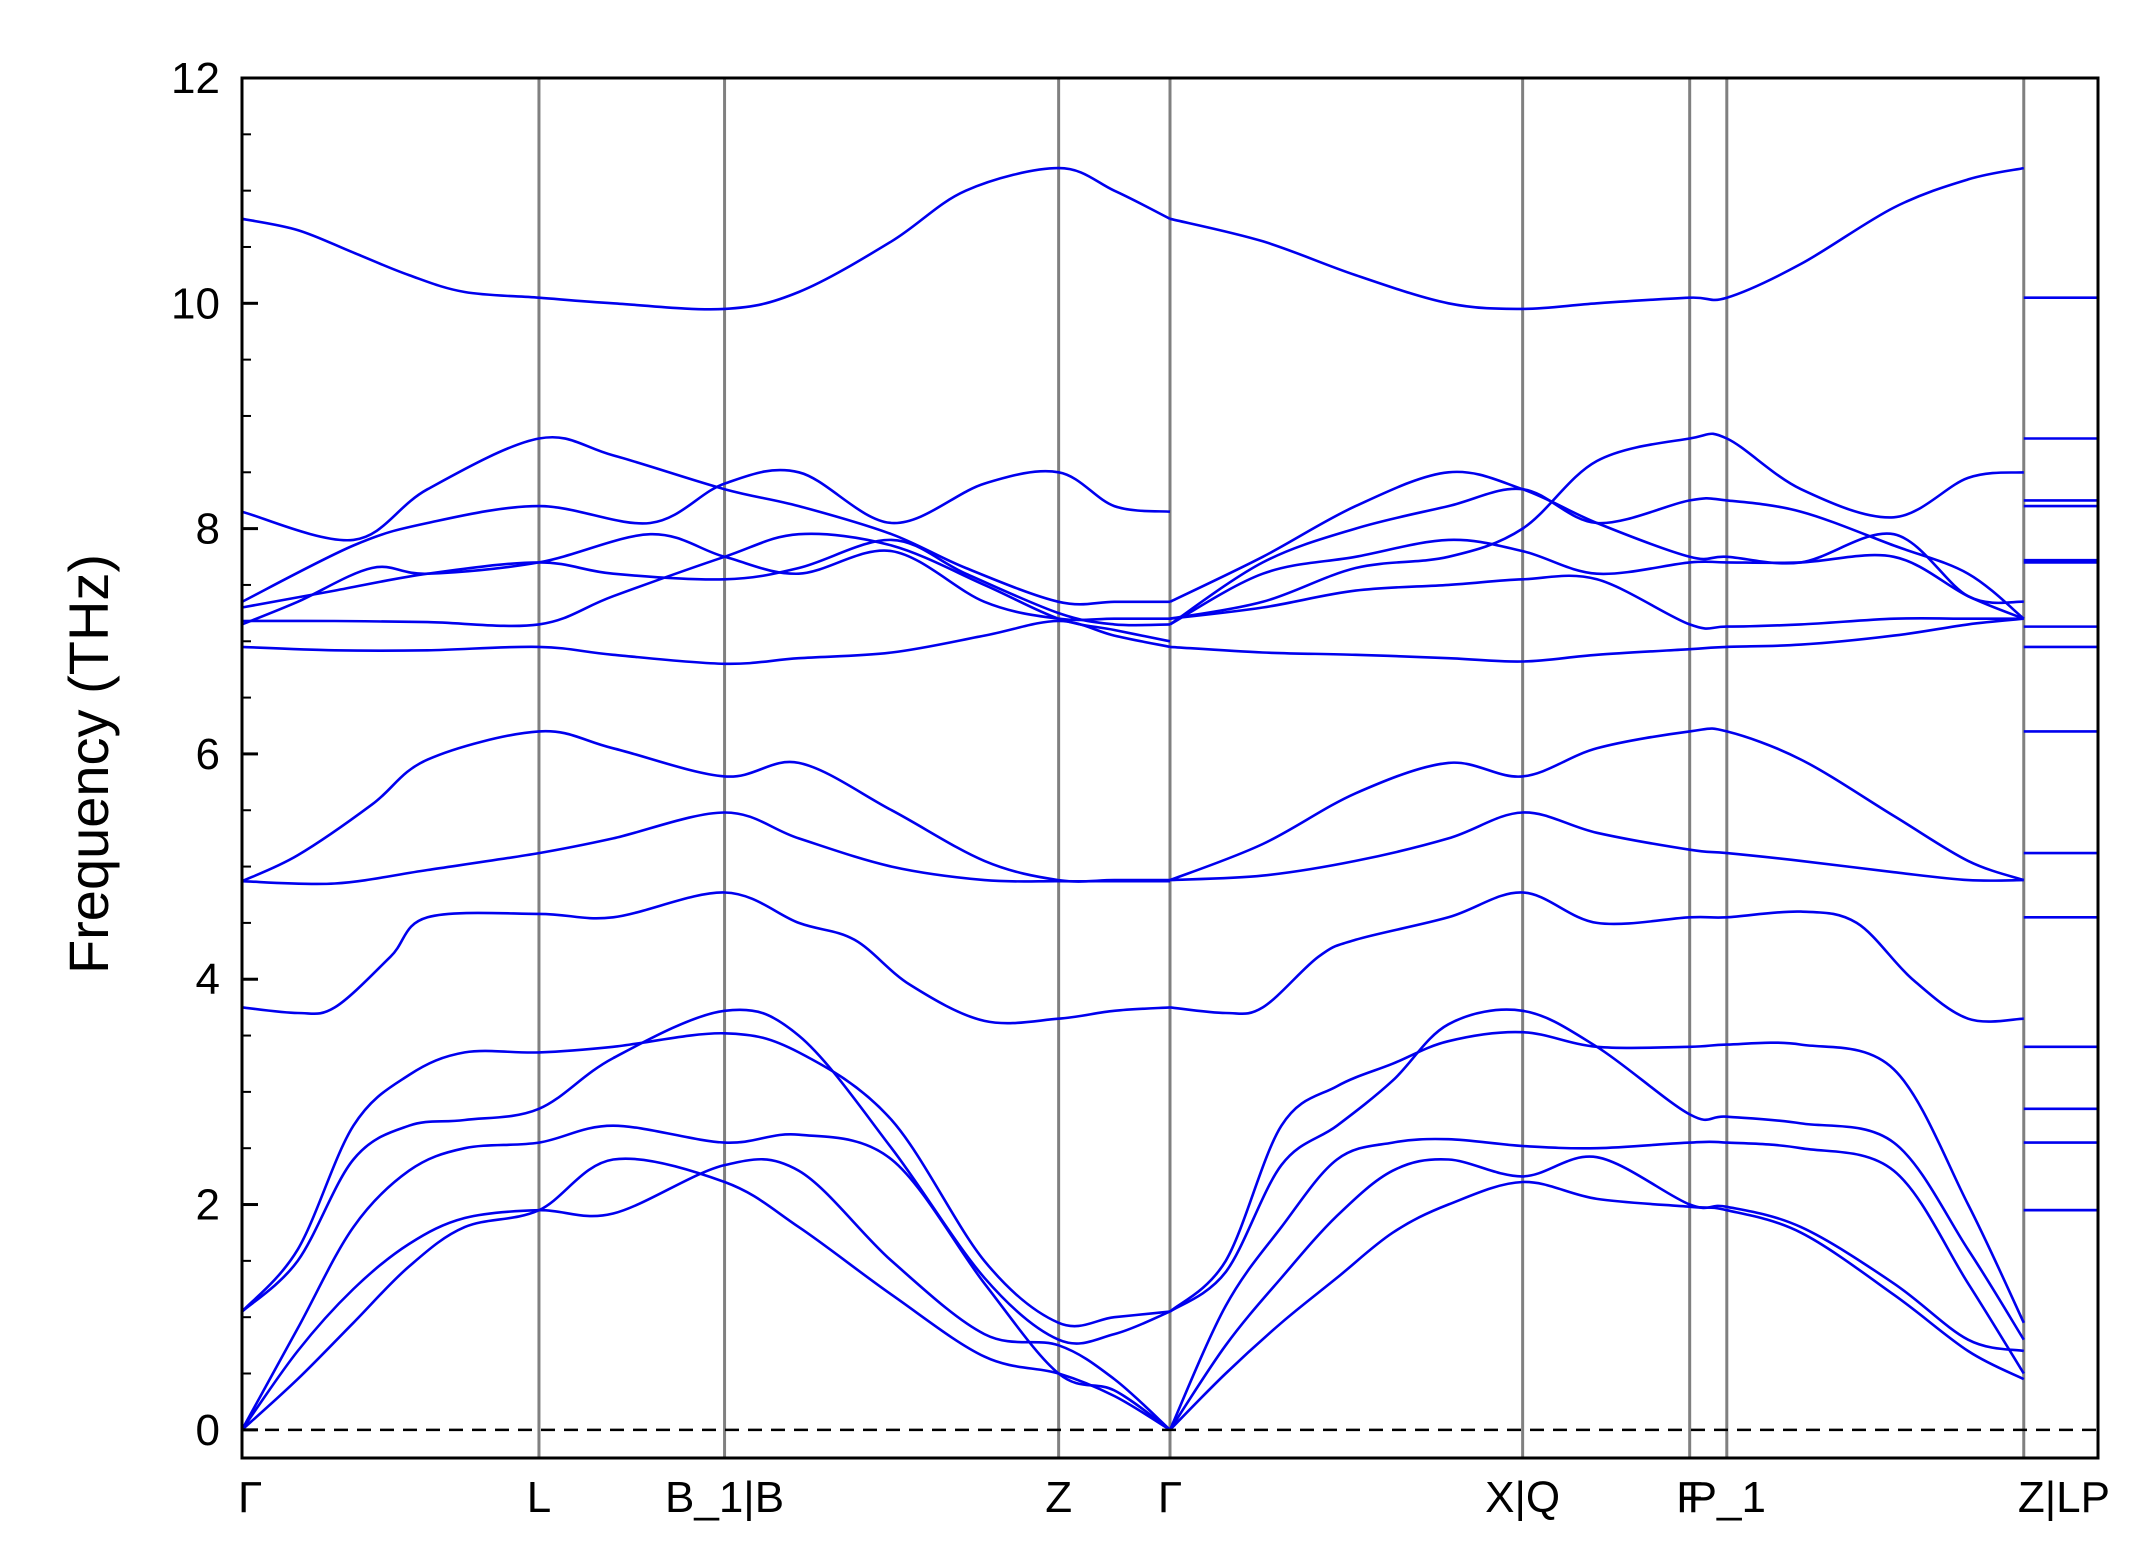  I want to click on x-axis-ticks: Γ L B_1|B Z Γ X|Q FP_1 Z|LP, so click(1174, 1497).